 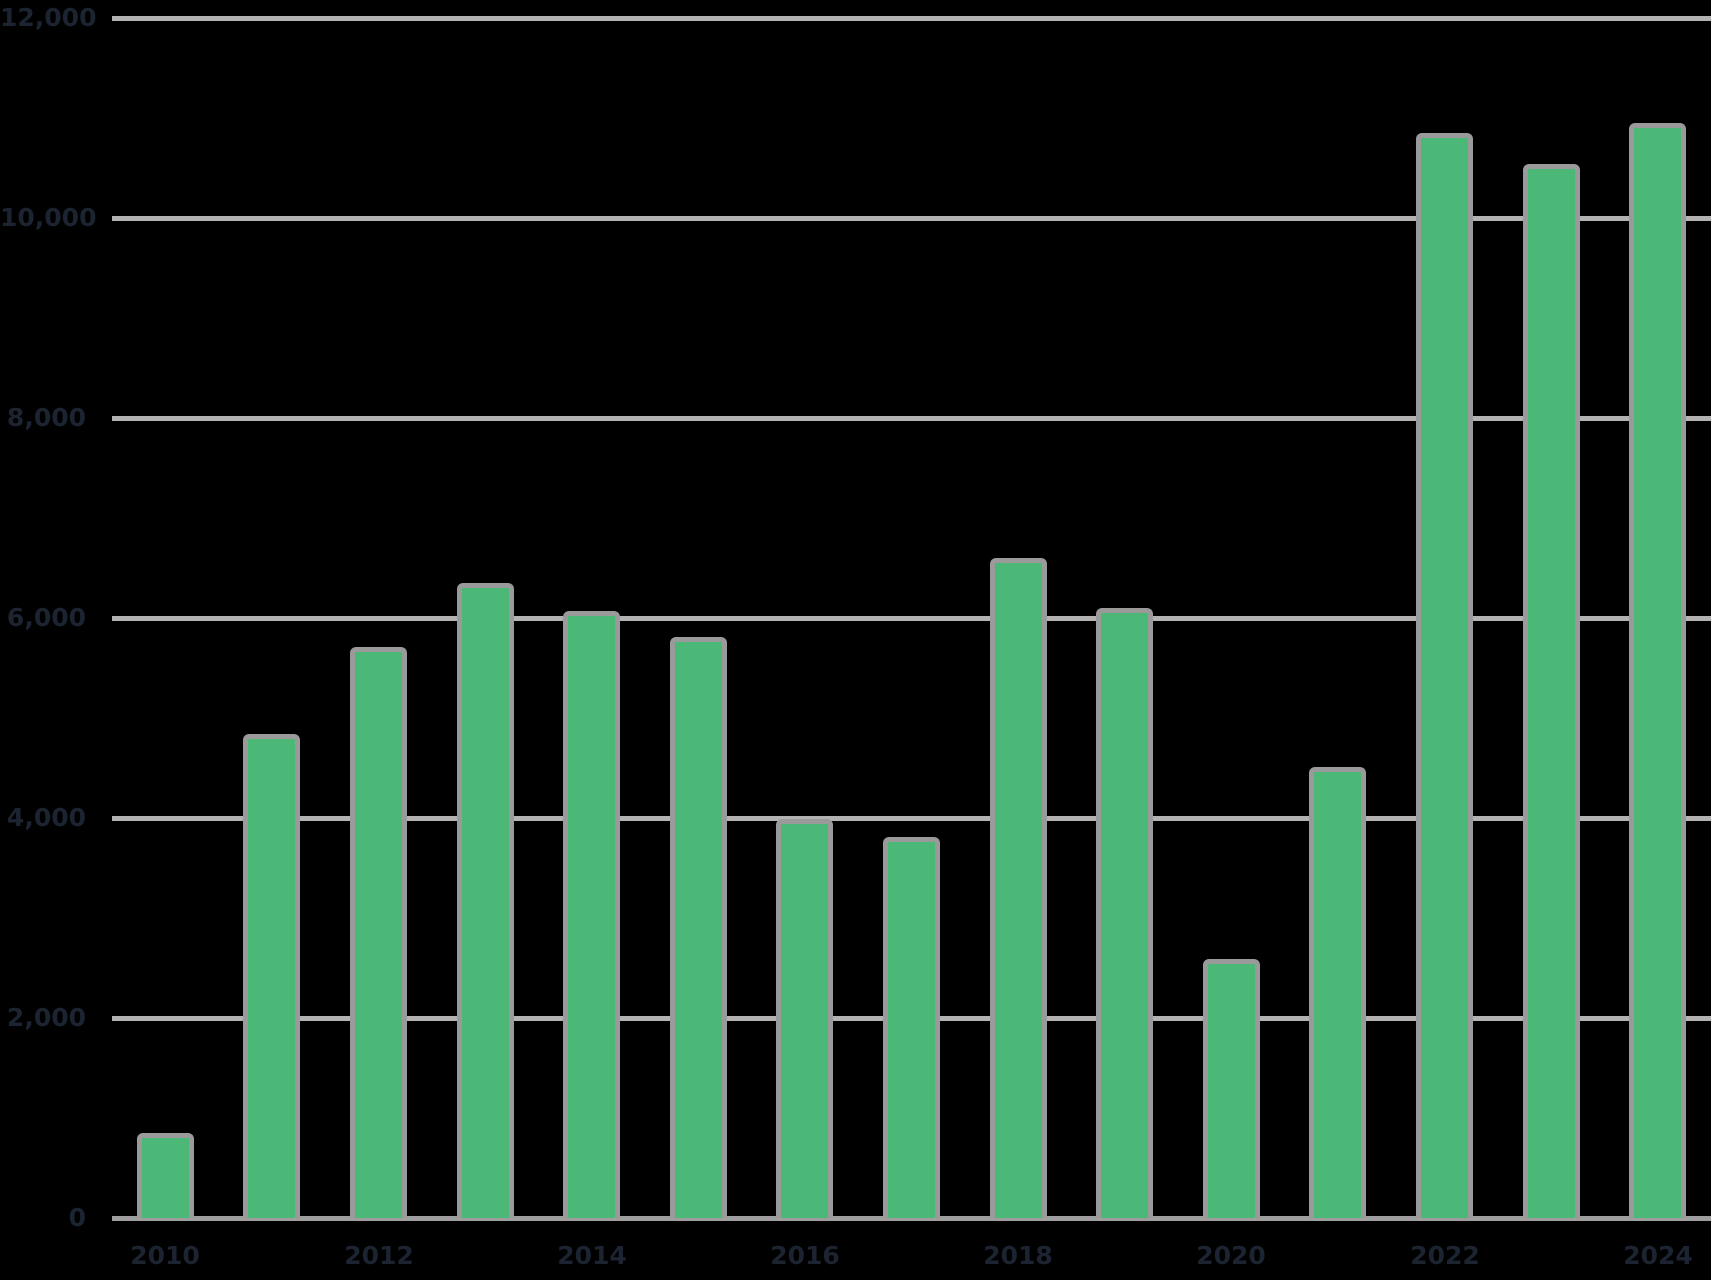 What do you see at coordinates (48, 217) in the screenshot?
I see `y-tick-label: 10,000` at bounding box center [48, 217].